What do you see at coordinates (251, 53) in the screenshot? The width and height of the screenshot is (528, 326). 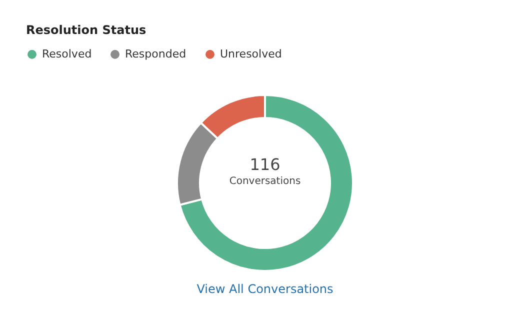 I see `legend-label: Unresolved` at bounding box center [251, 53].